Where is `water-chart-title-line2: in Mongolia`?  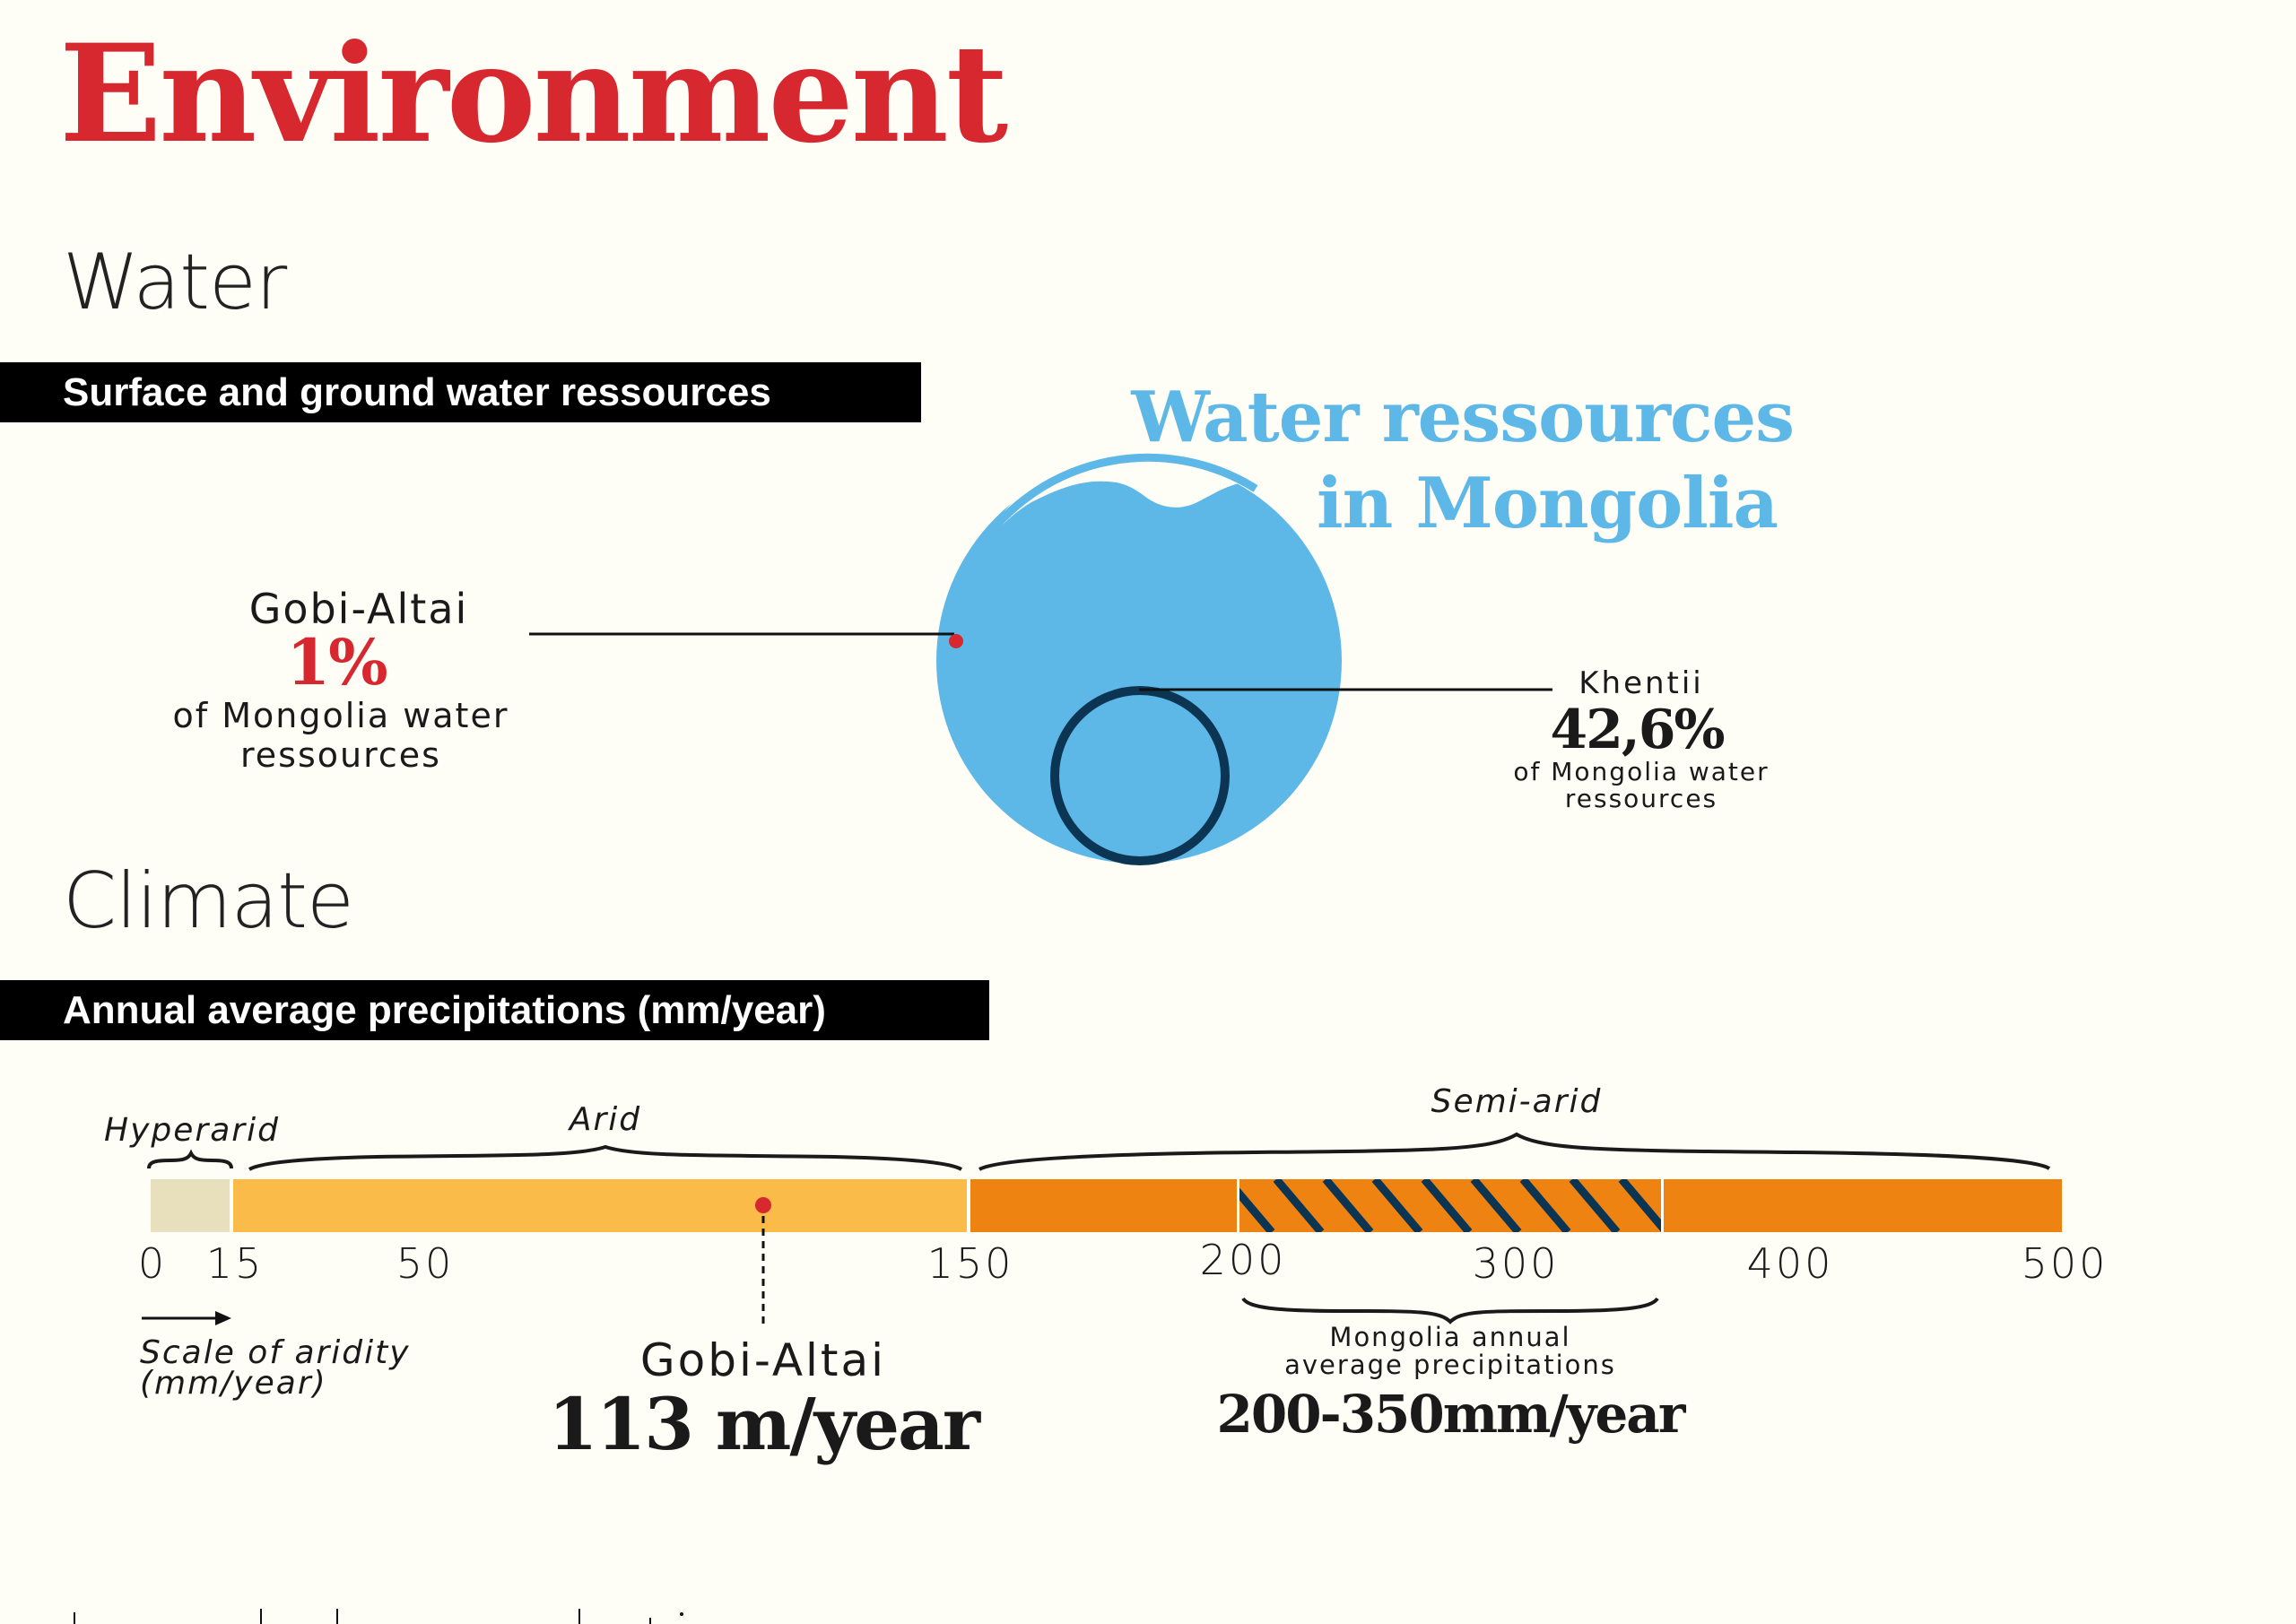
water-chart-title-line2: in Mongolia is located at coordinates (1548, 503).